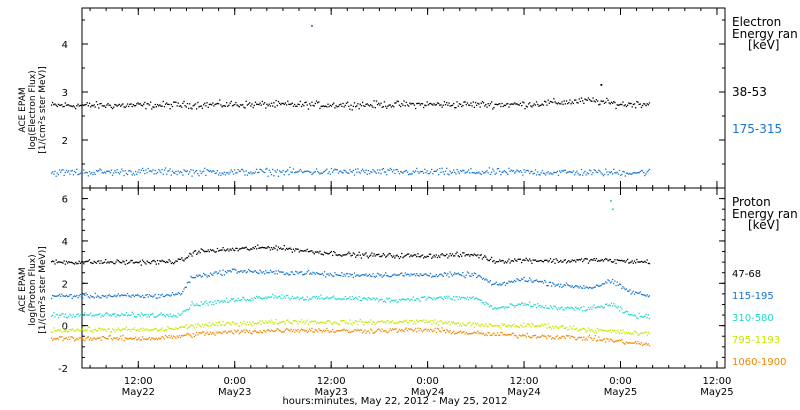 The width and height of the screenshot is (800, 410). I want to click on electron-legend-subtitle: Energy ran, so click(765, 34).